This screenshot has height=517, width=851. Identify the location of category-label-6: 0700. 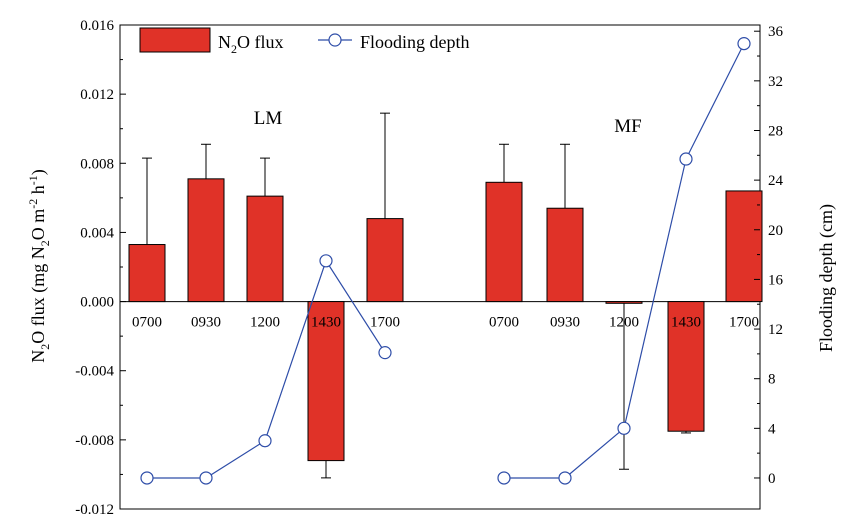
(504, 323).